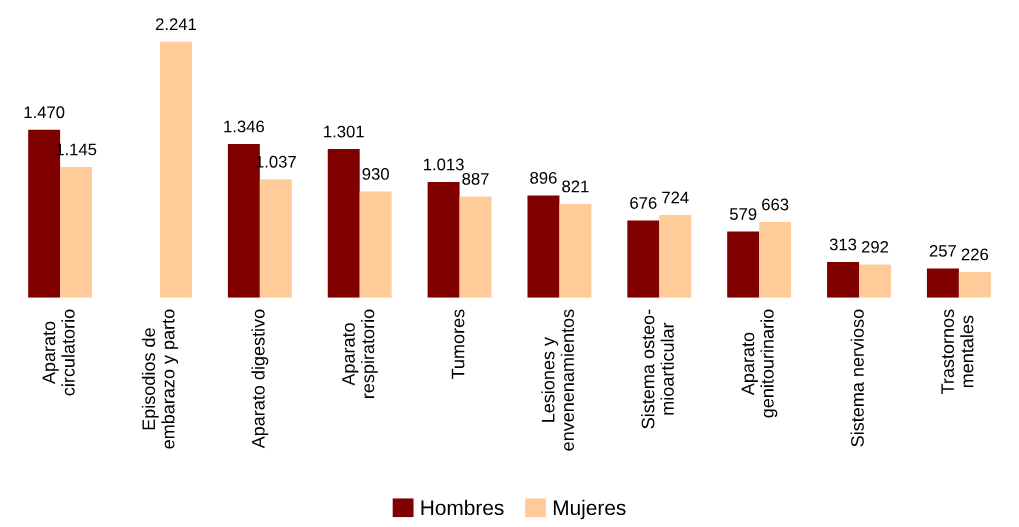 The image size is (1019, 527). Describe the element at coordinates (444, 164) in the screenshot. I see `data-label: 1.013` at that location.